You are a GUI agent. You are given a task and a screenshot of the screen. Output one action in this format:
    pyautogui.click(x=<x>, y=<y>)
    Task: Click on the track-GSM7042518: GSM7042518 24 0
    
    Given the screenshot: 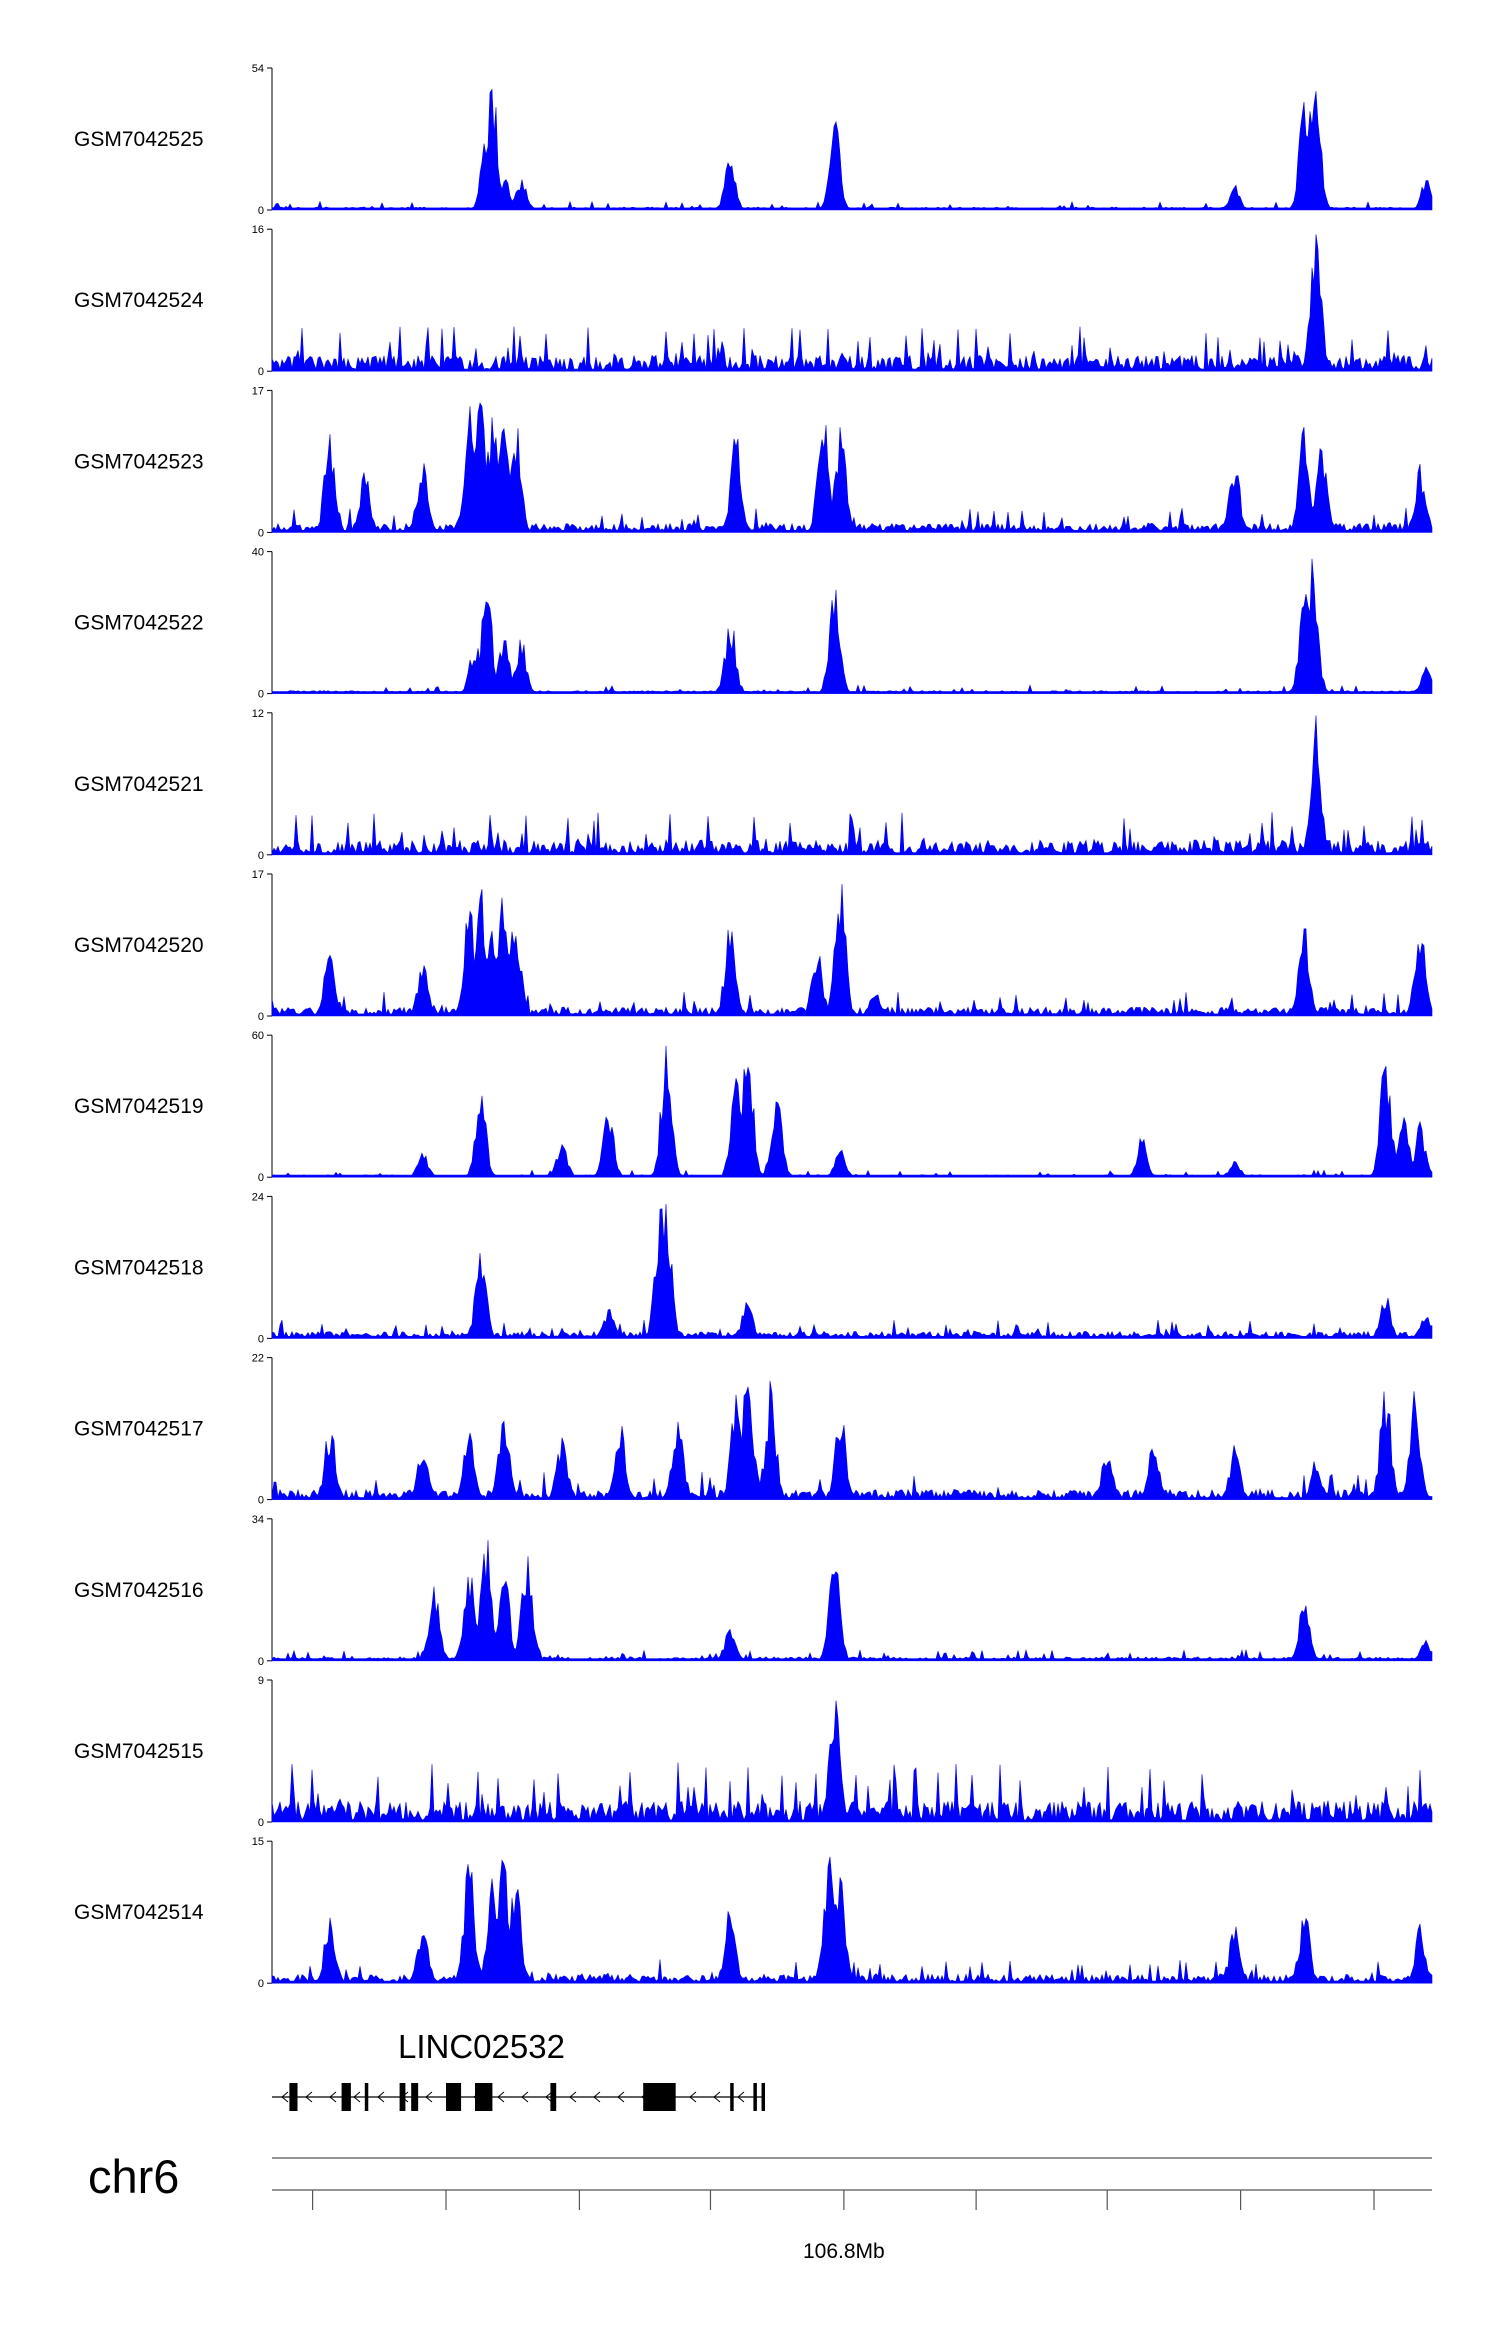 What is the action you would take?
    pyautogui.click(x=753, y=1268)
    